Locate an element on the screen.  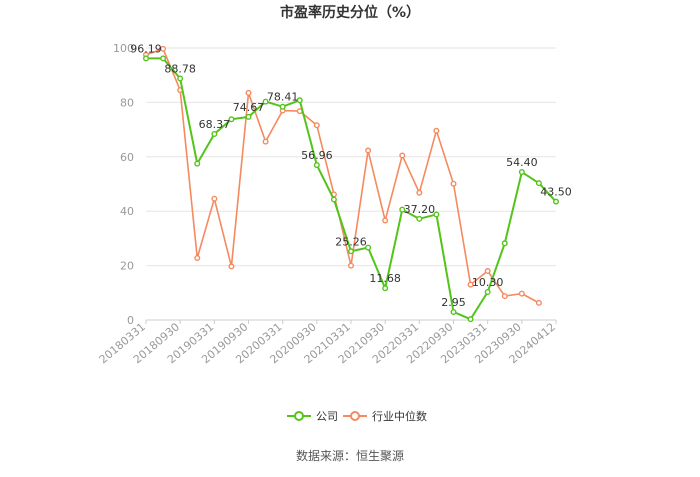
data-label: 68.37 is located at coordinates (215, 124).